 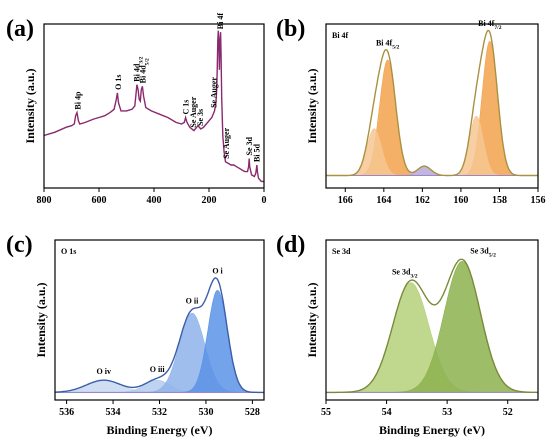 I want to click on x-axis-label-c: Binding Energy (eV), so click(x=159, y=430).